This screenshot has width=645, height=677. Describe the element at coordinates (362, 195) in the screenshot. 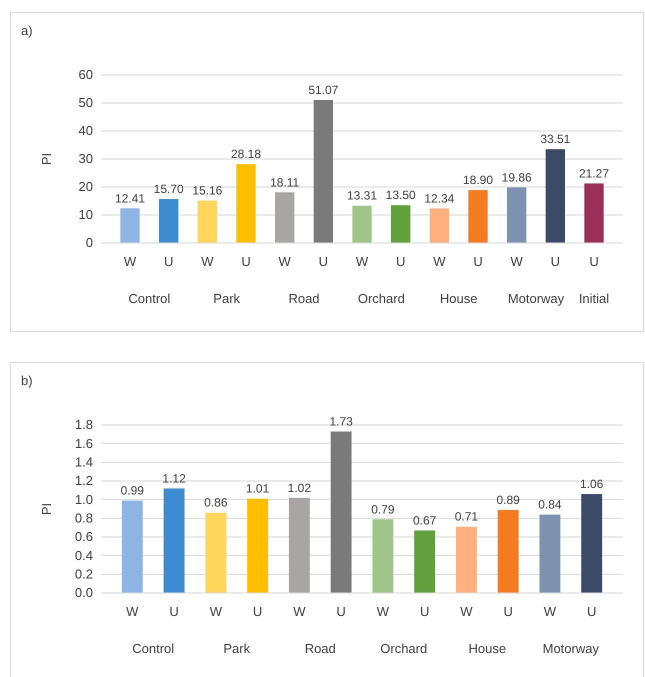

I see `data-label: 13.31` at that location.